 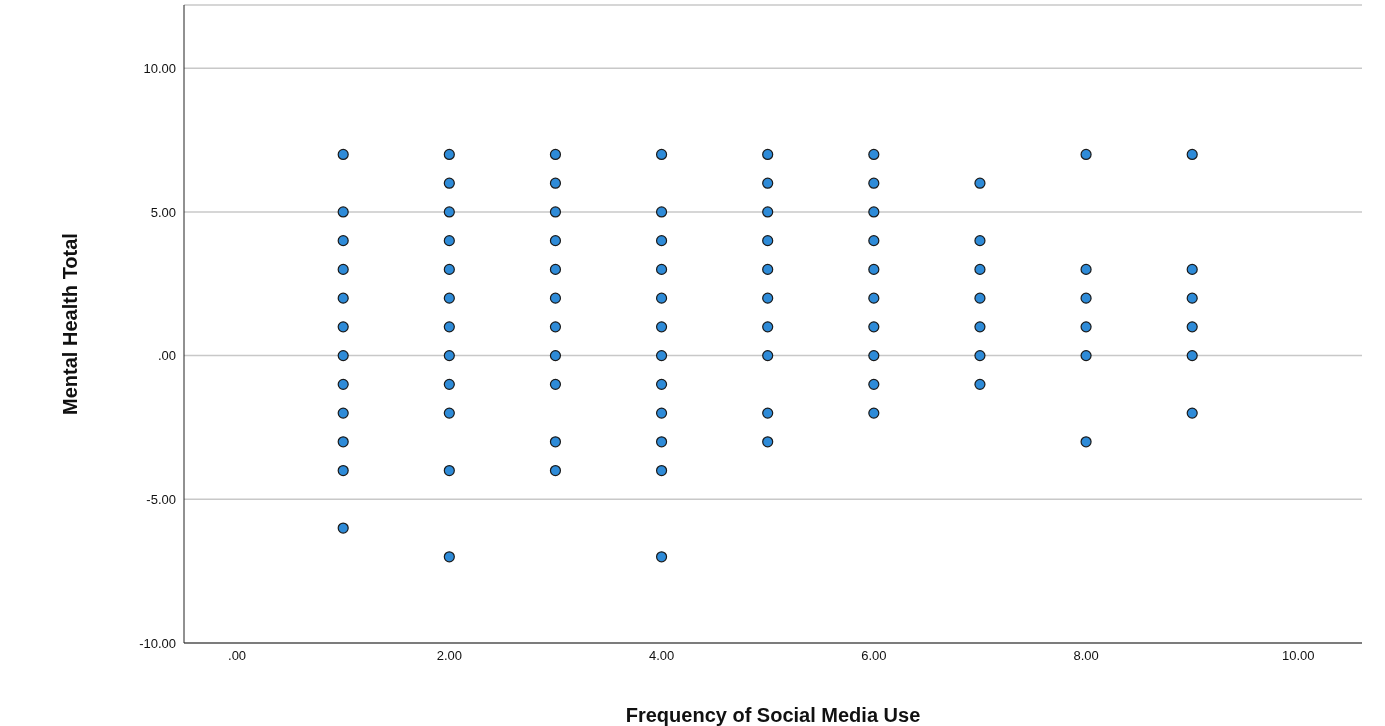 I want to click on y-tick-label: -10.00, so click(x=157, y=643).